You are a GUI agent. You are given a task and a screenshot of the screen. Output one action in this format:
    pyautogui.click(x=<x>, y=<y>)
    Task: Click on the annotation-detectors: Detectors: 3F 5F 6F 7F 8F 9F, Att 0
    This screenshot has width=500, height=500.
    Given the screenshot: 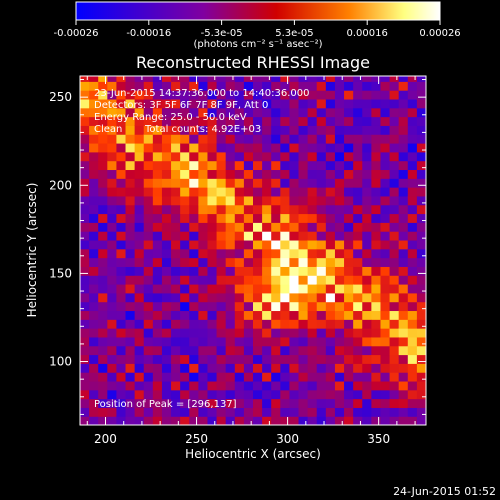 What is the action you would take?
    pyautogui.click(x=181, y=105)
    